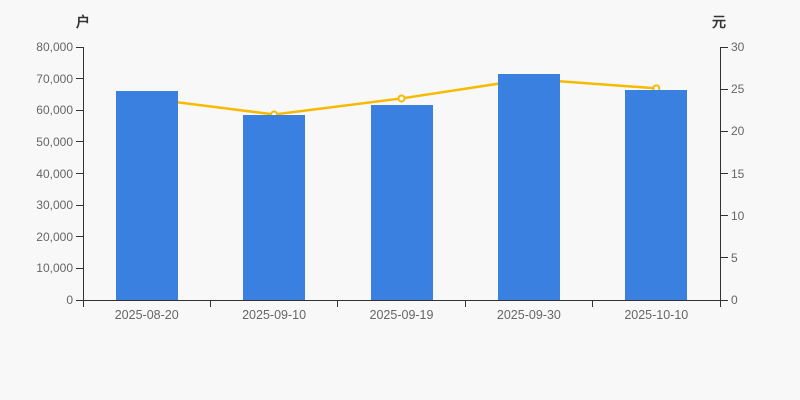  I want to click on right-axis-tick-label: 5, so click(734, 257).